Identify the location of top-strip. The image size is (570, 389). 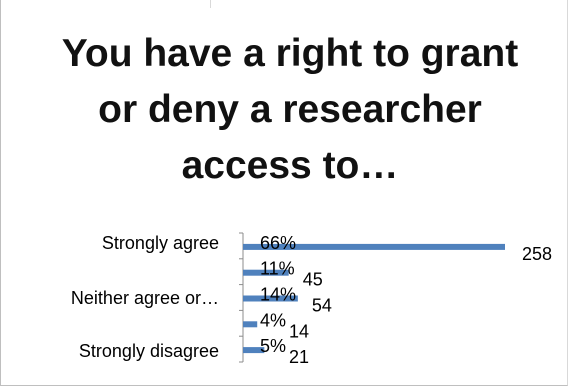
(105, 4).